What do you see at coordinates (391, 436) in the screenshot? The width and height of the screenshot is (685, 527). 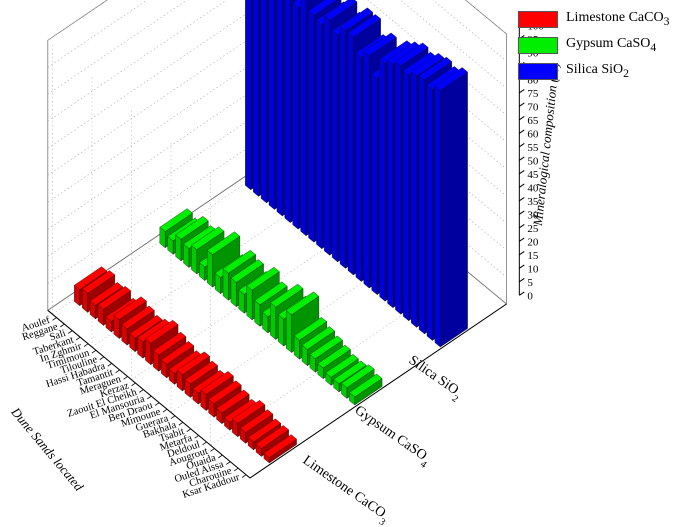 I see `series-axis-label: Gypsum CaSO4` at bounding box center [391, 436].